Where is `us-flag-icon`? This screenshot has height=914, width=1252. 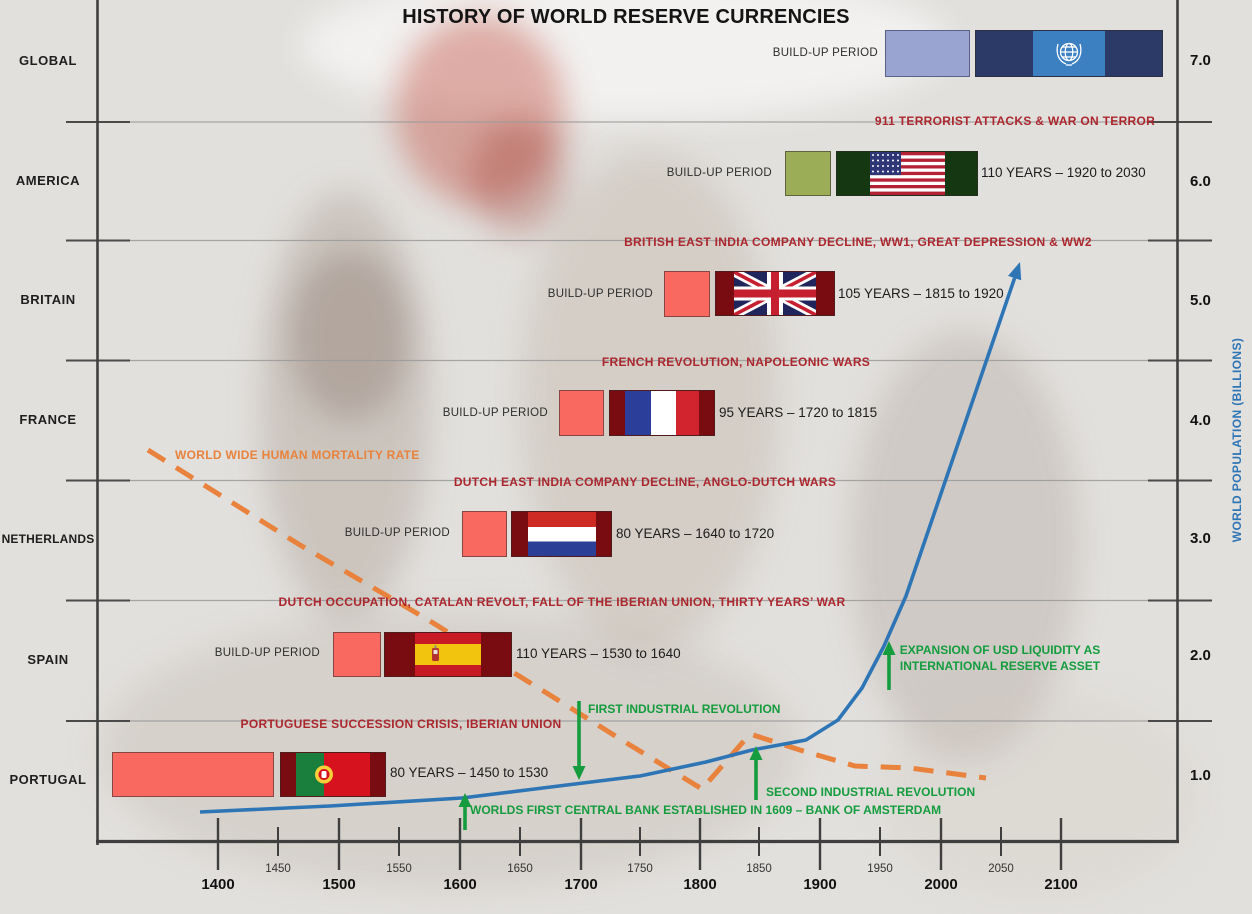
us-flag-icon is located at coordinates (907, 173).